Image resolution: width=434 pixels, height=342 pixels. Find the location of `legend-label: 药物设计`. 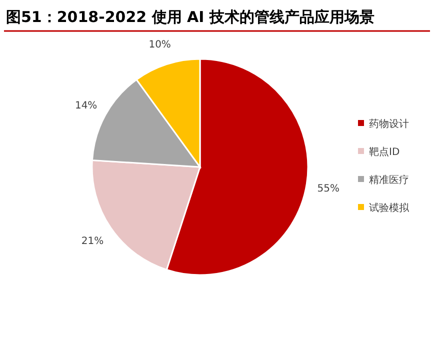

legend-label: 药物设计 is located at coordinates (389, 124).